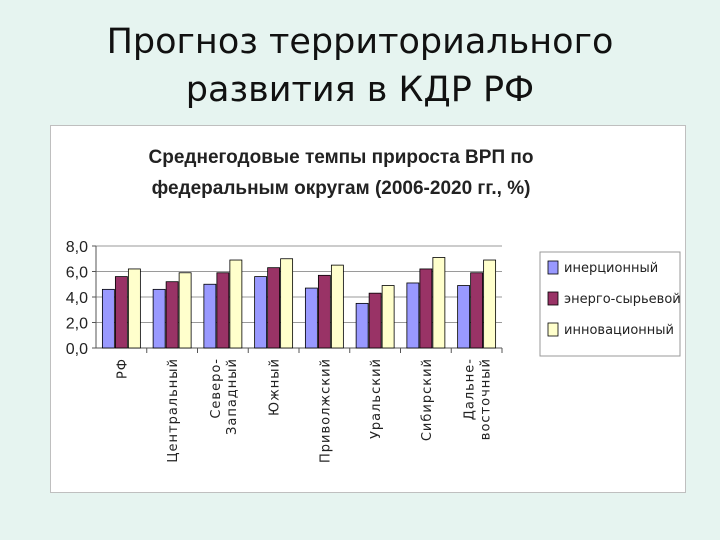 The width and height of the screenshot is (720, 540). I want to click on legend-label: инерционный, so click(611, 268).